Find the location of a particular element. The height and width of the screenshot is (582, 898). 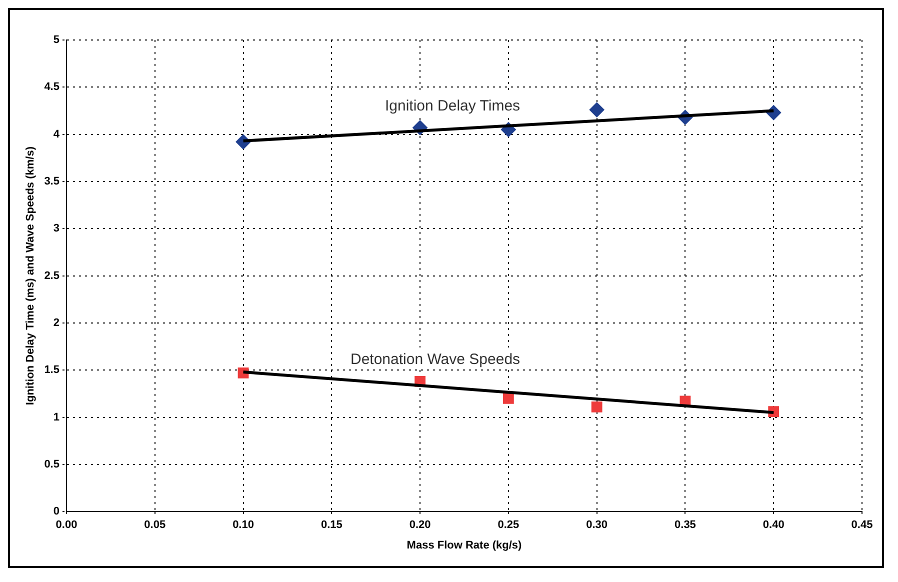

y-tick-label: 1.5 is located at coordinates (52, 370).